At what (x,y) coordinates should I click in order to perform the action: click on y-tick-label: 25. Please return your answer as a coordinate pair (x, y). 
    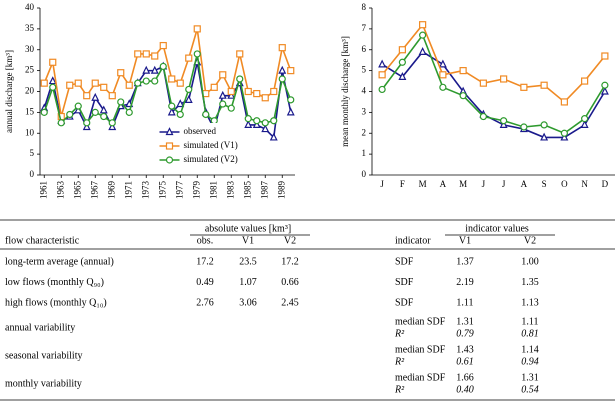
    Looking at the image, I should click on (30, 70).